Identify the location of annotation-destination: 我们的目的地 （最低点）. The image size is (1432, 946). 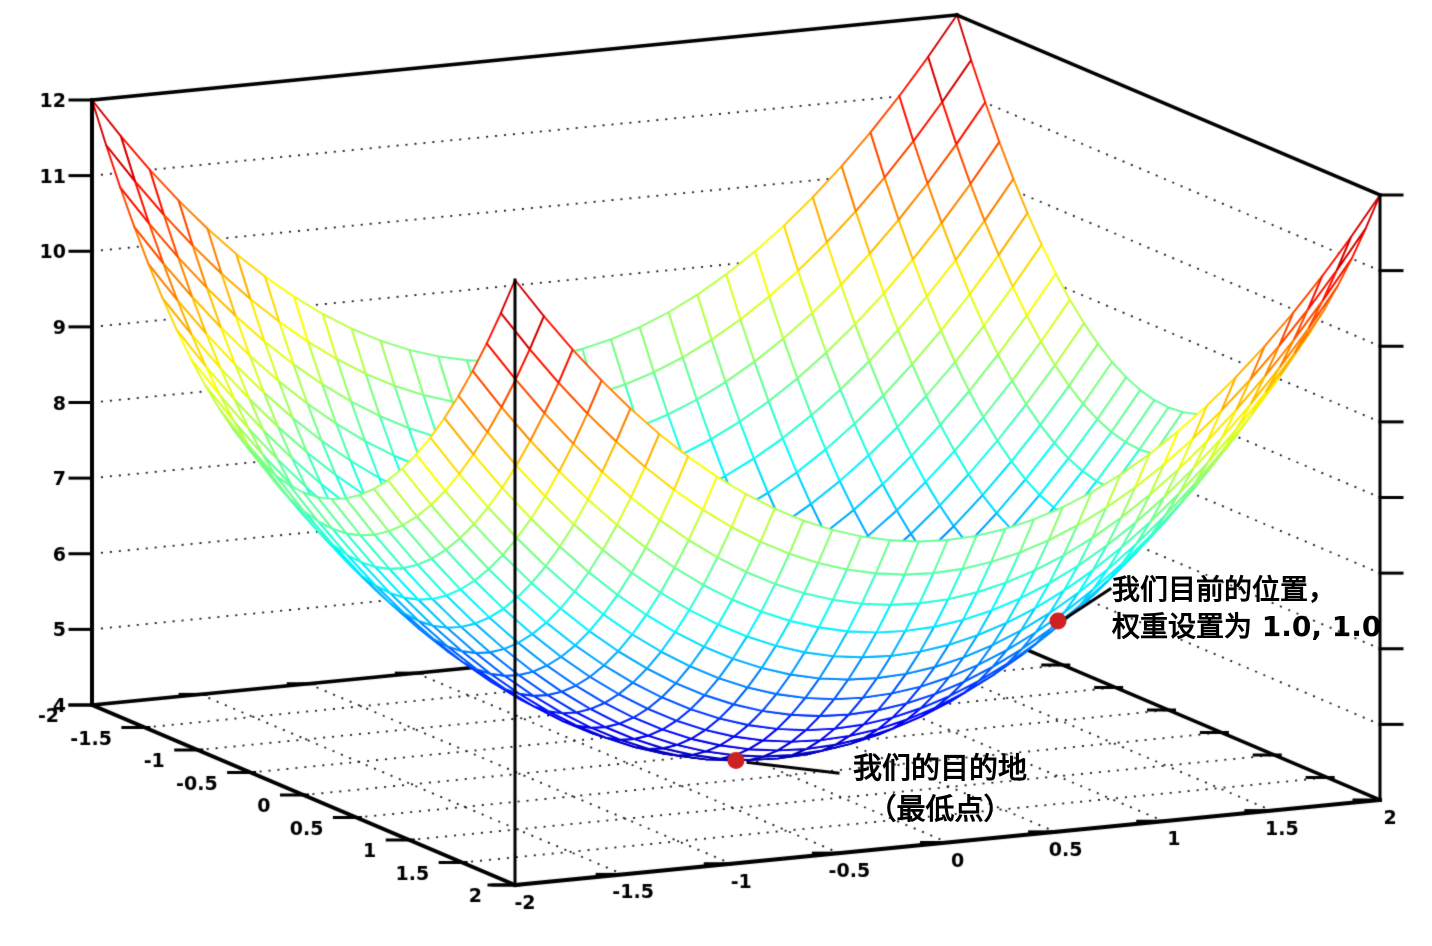
(940, 789).